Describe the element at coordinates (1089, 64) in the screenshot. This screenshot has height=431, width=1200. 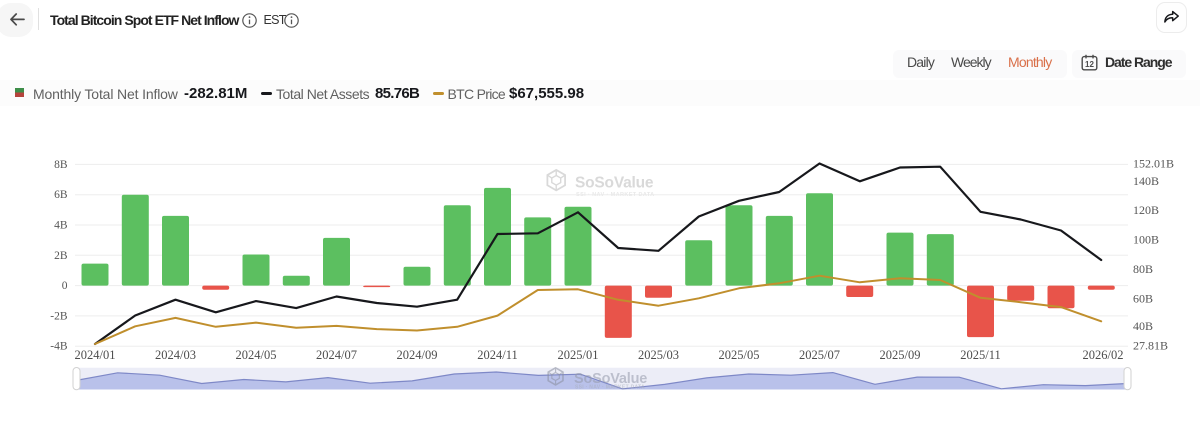
I see `svg-text: 12` at that location.